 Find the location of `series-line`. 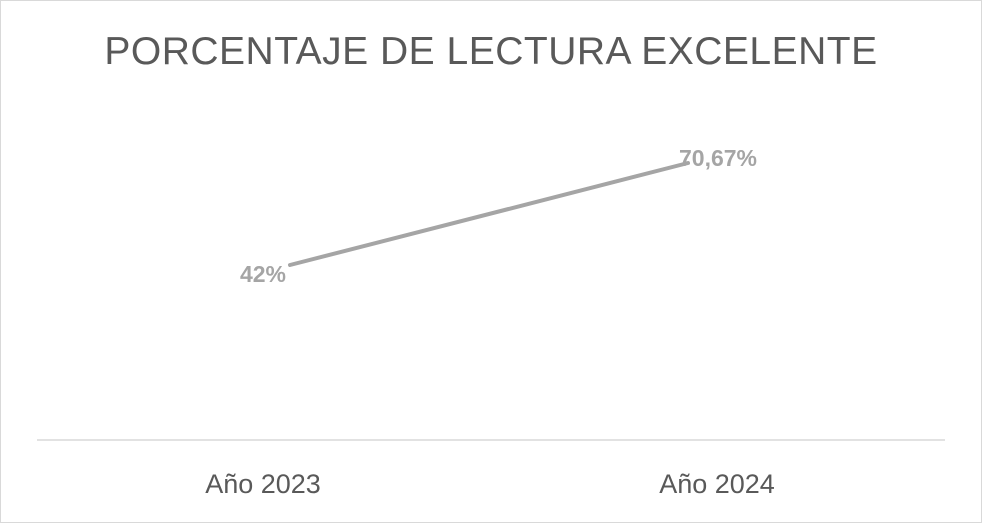

series-line is located at coordinates (489, 214).